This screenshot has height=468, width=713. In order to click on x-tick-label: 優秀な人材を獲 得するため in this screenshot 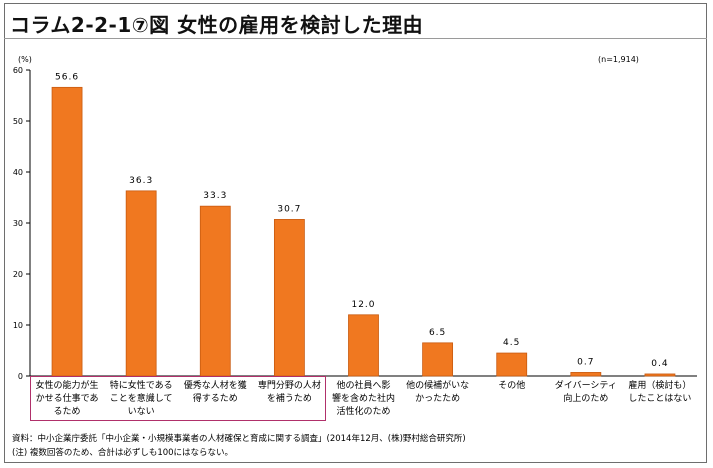, I will do `click(215, 392)`.